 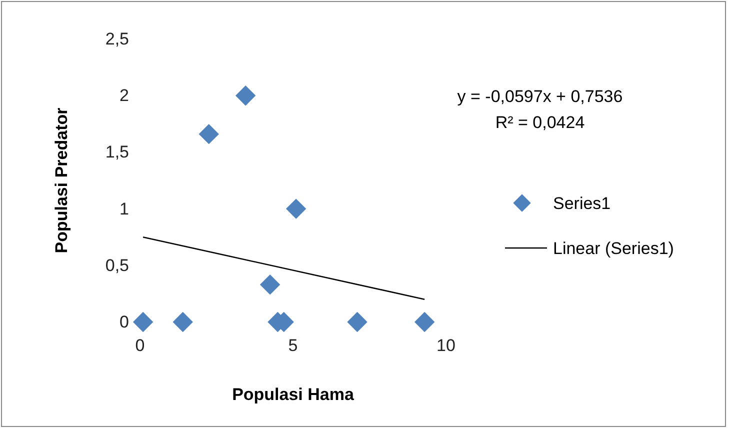 I want to click on text: y = -0,0597x + 0,7536, so click(x=540, y=96).